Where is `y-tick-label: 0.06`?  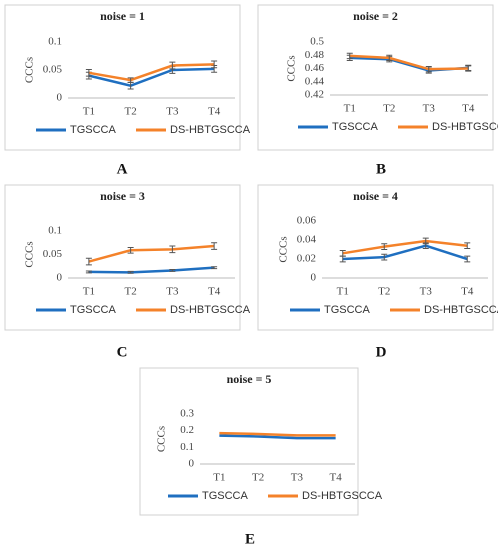
y-tick-label: 0.06 is located at coordinates (307, 221).